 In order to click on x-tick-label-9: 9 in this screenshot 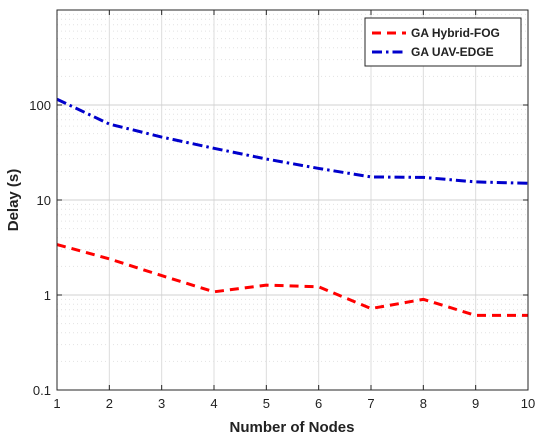, I will do `click(475, 403)`.